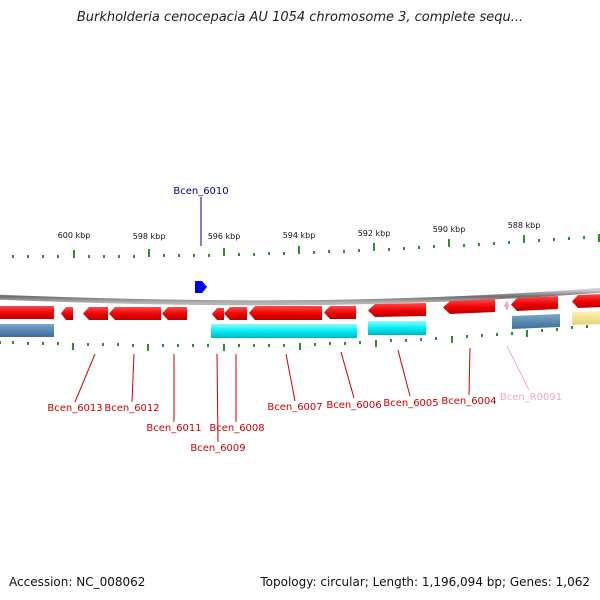 The width and height of the screenshot is (600, 600). What do you see at coordinates (131, 408) in the screenshot?
I see `gene-label-bcen-6012: Bcen_6012` at bounding box center [131, 408].